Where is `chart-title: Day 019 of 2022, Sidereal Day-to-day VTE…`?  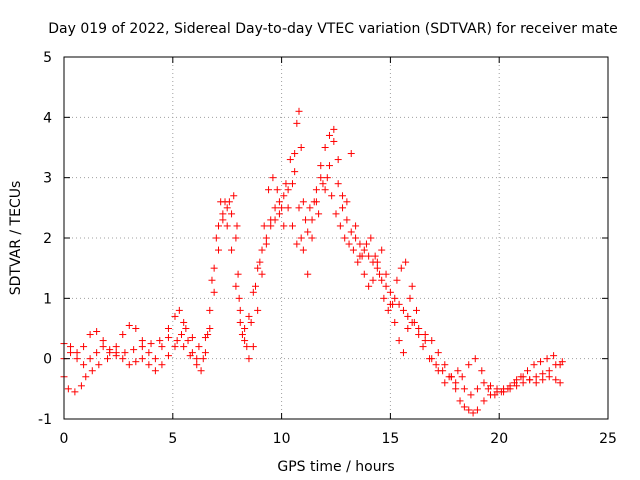 chart-title: Day 019 of 2022, Sidereal Day-to-day VTE… is located at coordinates (333, 29).